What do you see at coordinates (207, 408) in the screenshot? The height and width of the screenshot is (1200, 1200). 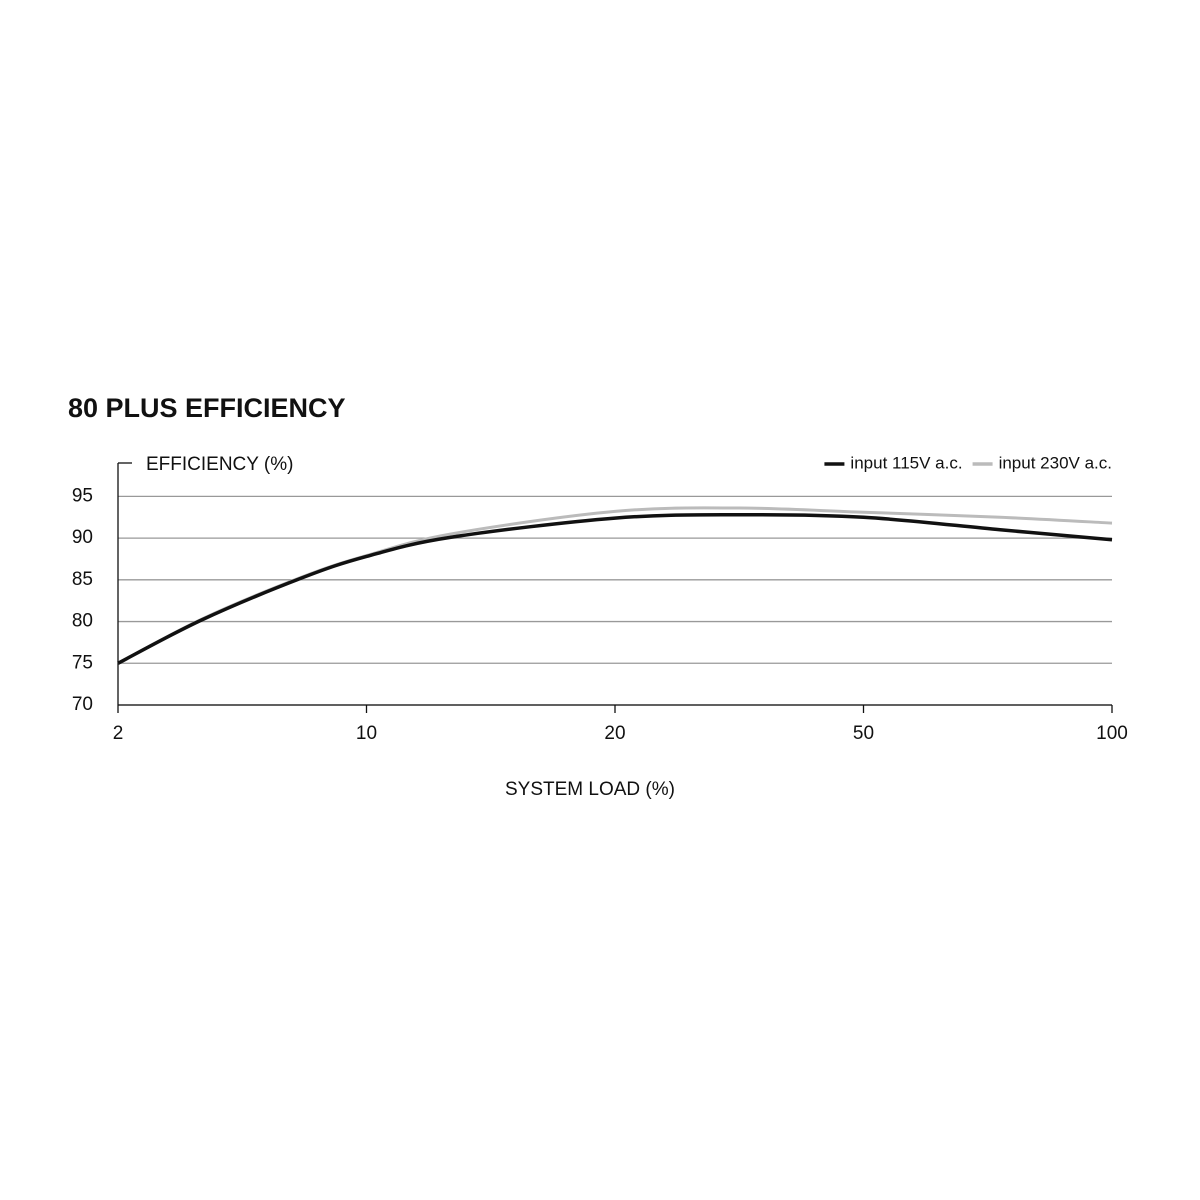 I see `chart-title: 80 PLUS EFFICIENCY` at bounding box center [207, 408].